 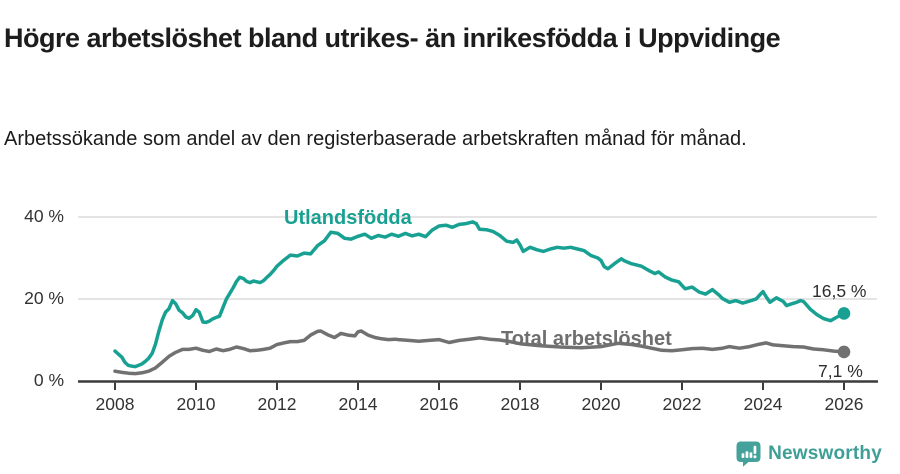 What do you see at coordinates (748, 454) in the screenshot?
I see `newsworthy-logo-icon` at bounding box center [748, 454].